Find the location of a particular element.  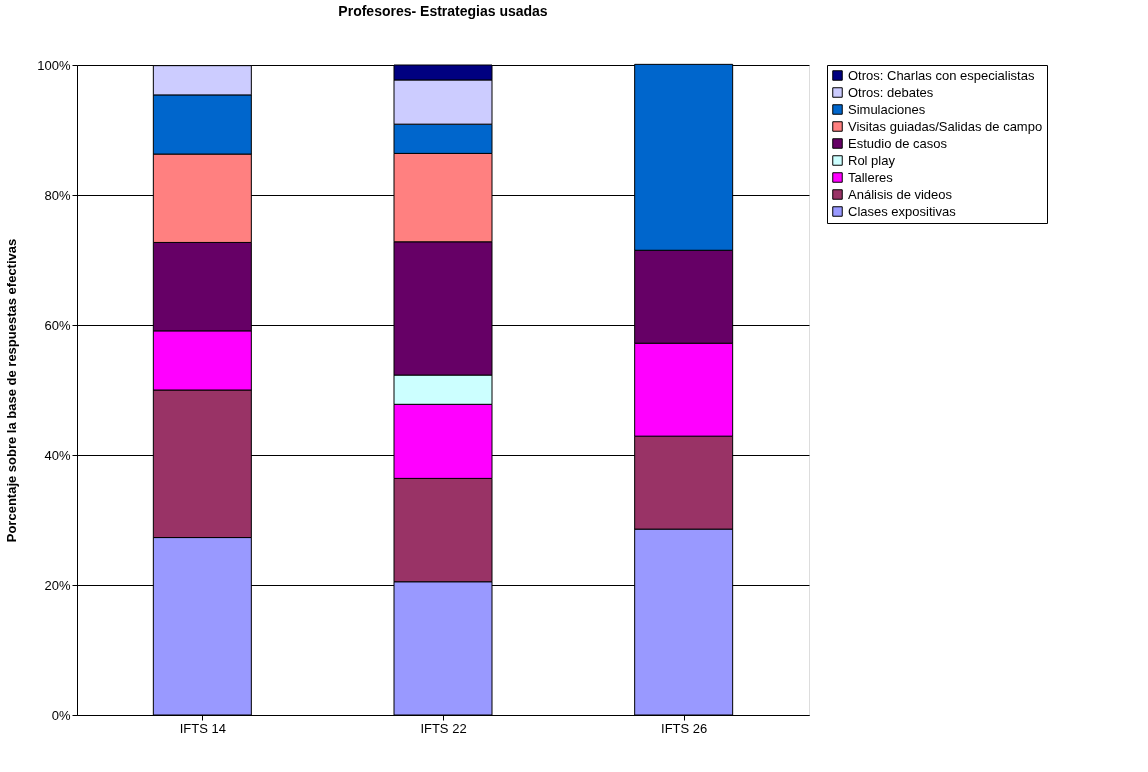

y-tick-label: 20% is located at coordinates (57, 585).